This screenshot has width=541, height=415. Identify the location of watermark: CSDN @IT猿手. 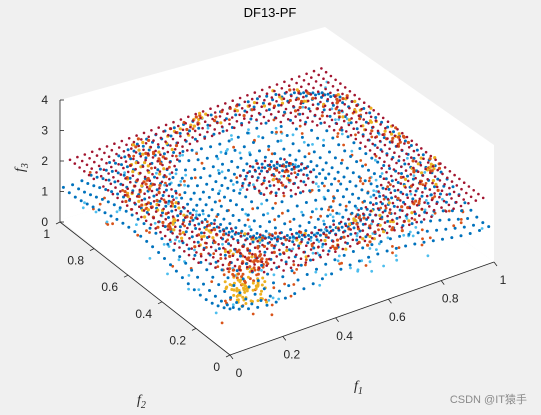
(488, 399).